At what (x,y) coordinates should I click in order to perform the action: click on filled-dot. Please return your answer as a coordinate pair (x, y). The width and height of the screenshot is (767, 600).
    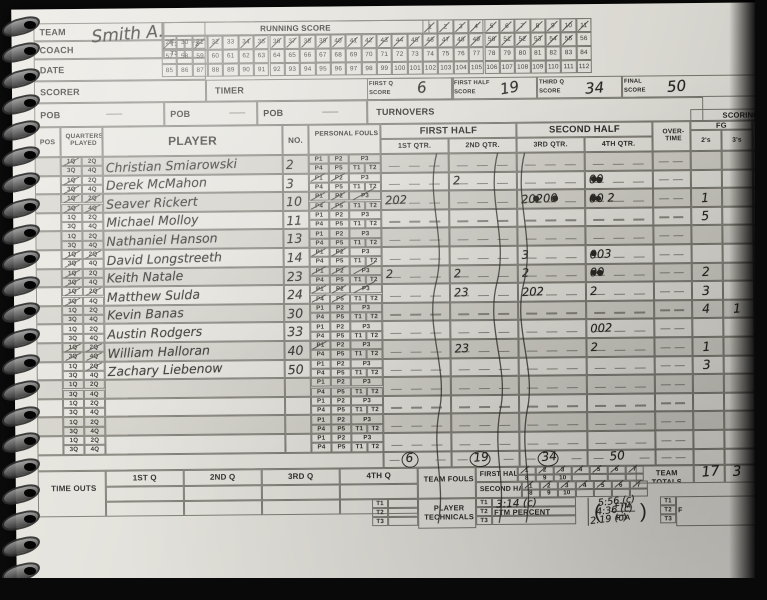
    Looking at the image, I should click on (593, 272).